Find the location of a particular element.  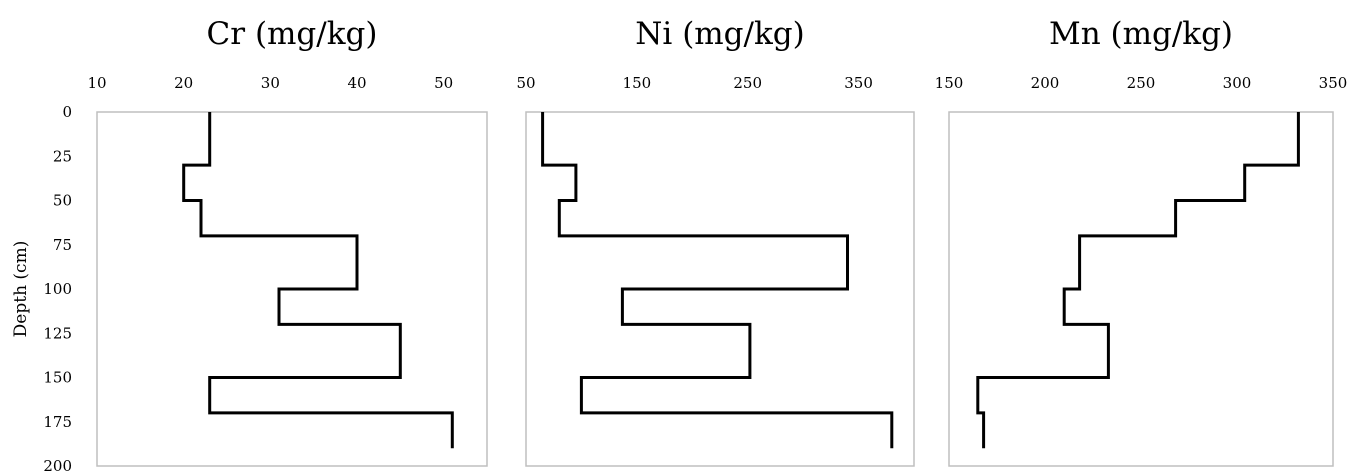

y-tick-label: 75 is located at coordinates (62, 245).